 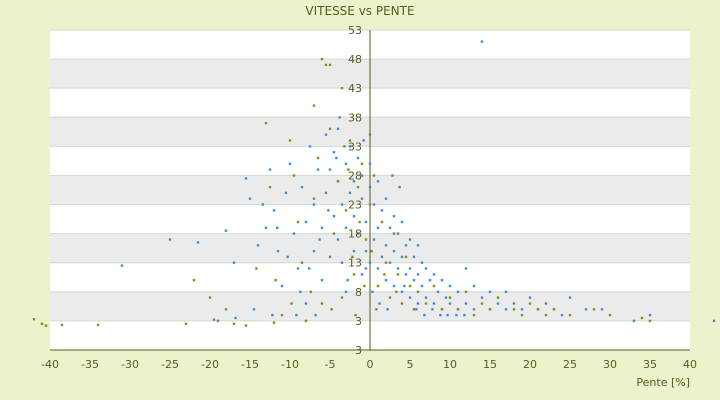 I want to click on x-tick-label: -30, so click(x=130, y=364).